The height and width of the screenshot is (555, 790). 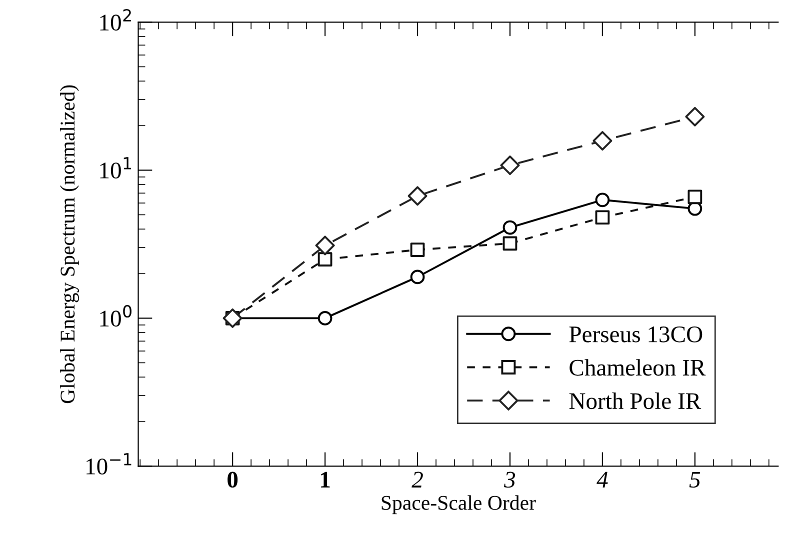 I want to click on x-tick-label: 3, so click(x=510, y=480).